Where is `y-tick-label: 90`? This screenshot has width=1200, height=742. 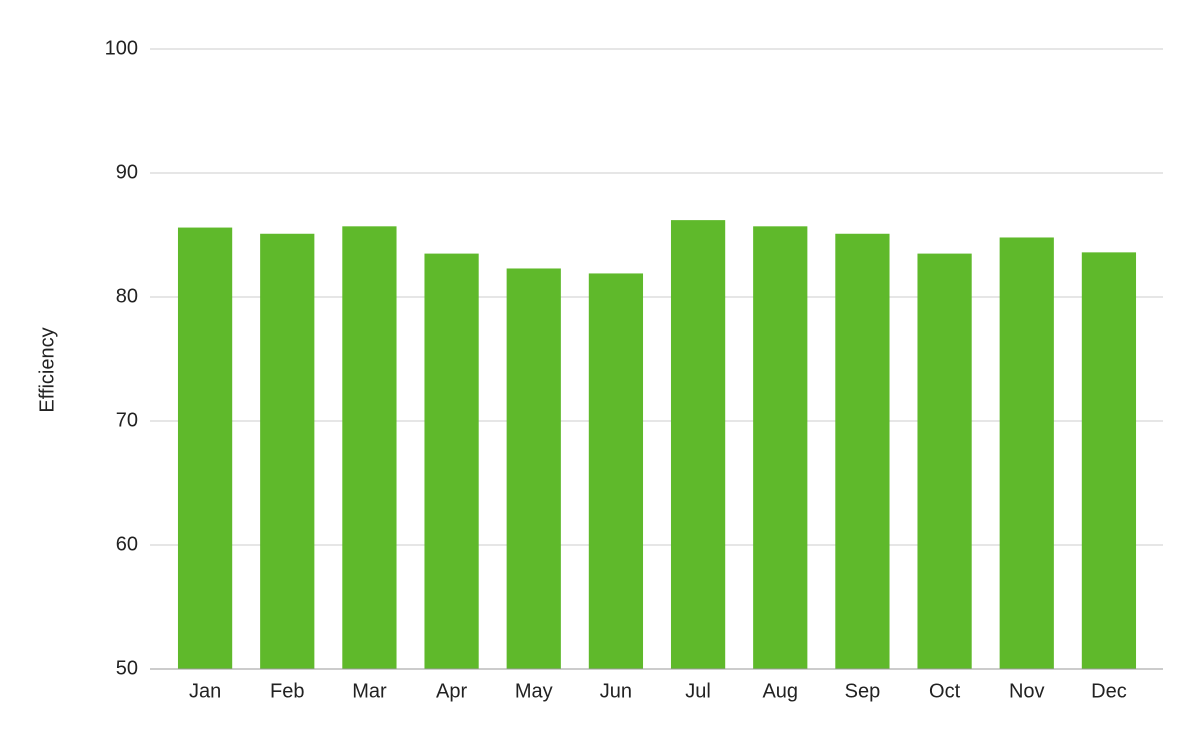 y-tick-label: 90 is located at coordinates (127, 172).